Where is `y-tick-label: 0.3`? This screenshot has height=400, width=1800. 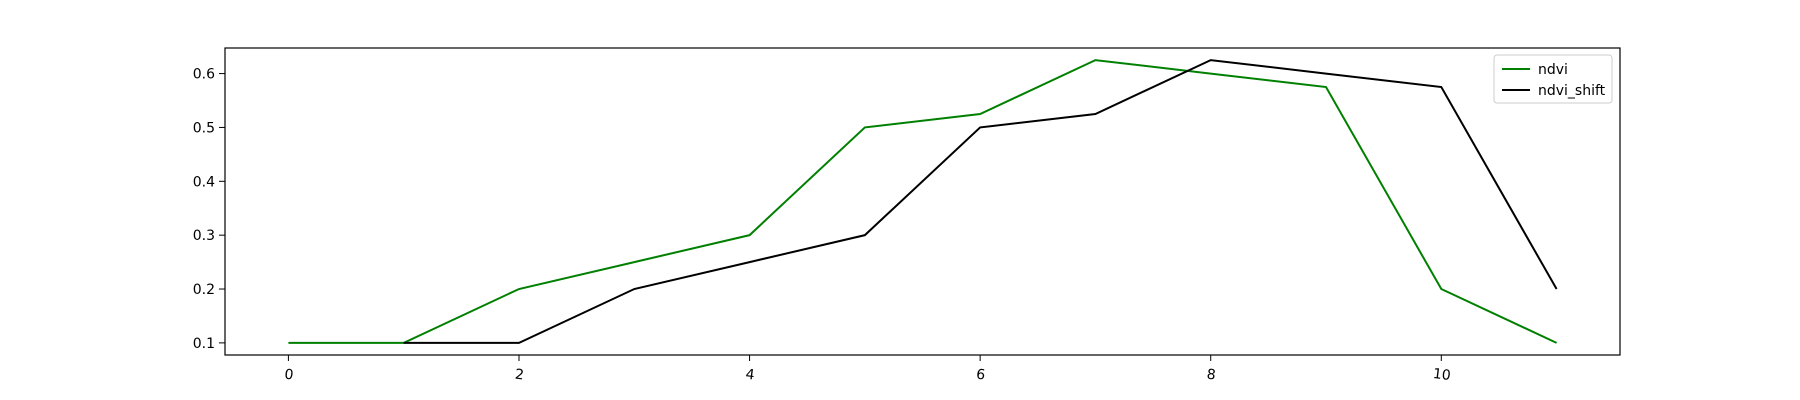 y-tick-label: 0.3 is located at coordinates (204, 236).